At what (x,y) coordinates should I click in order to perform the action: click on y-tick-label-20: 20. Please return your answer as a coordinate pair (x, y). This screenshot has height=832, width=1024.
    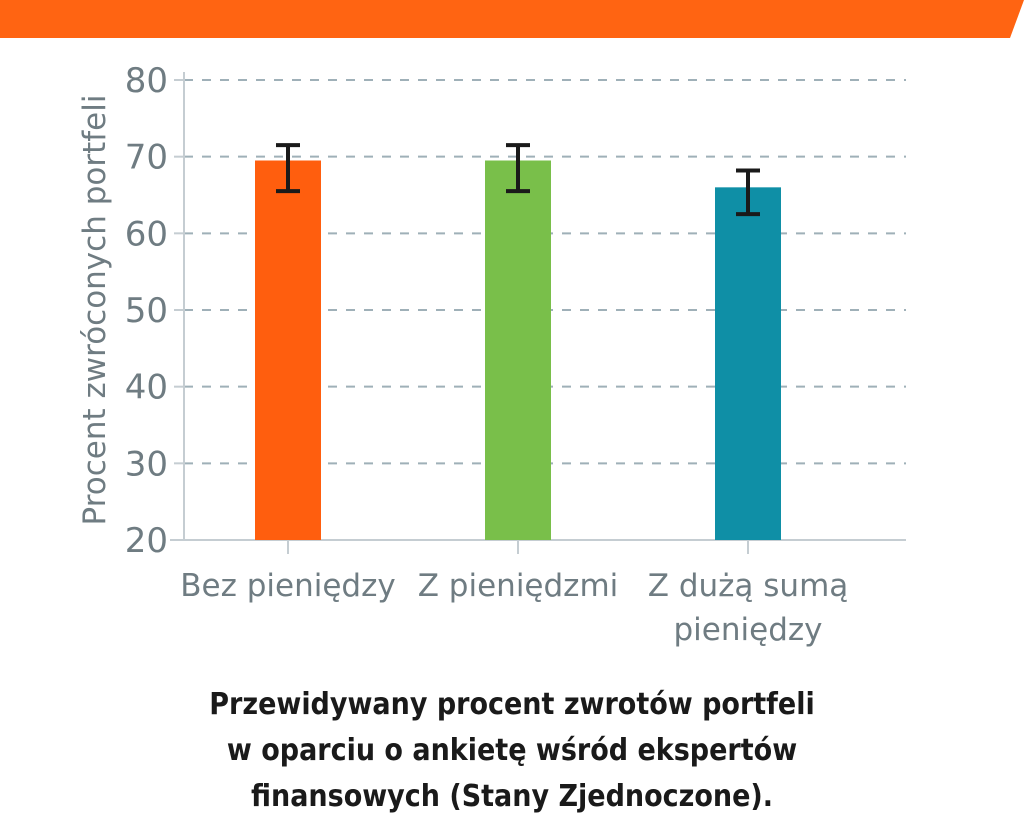
    Looking at the image, I should click on (146, 541).